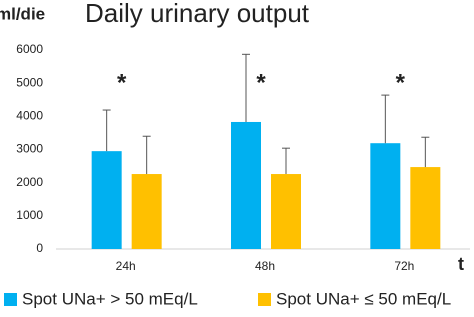  What do you see at coordinates (29, 82) in the screenshot?
I see `y-tick-label: 5000` at bounding box center [29, 82].